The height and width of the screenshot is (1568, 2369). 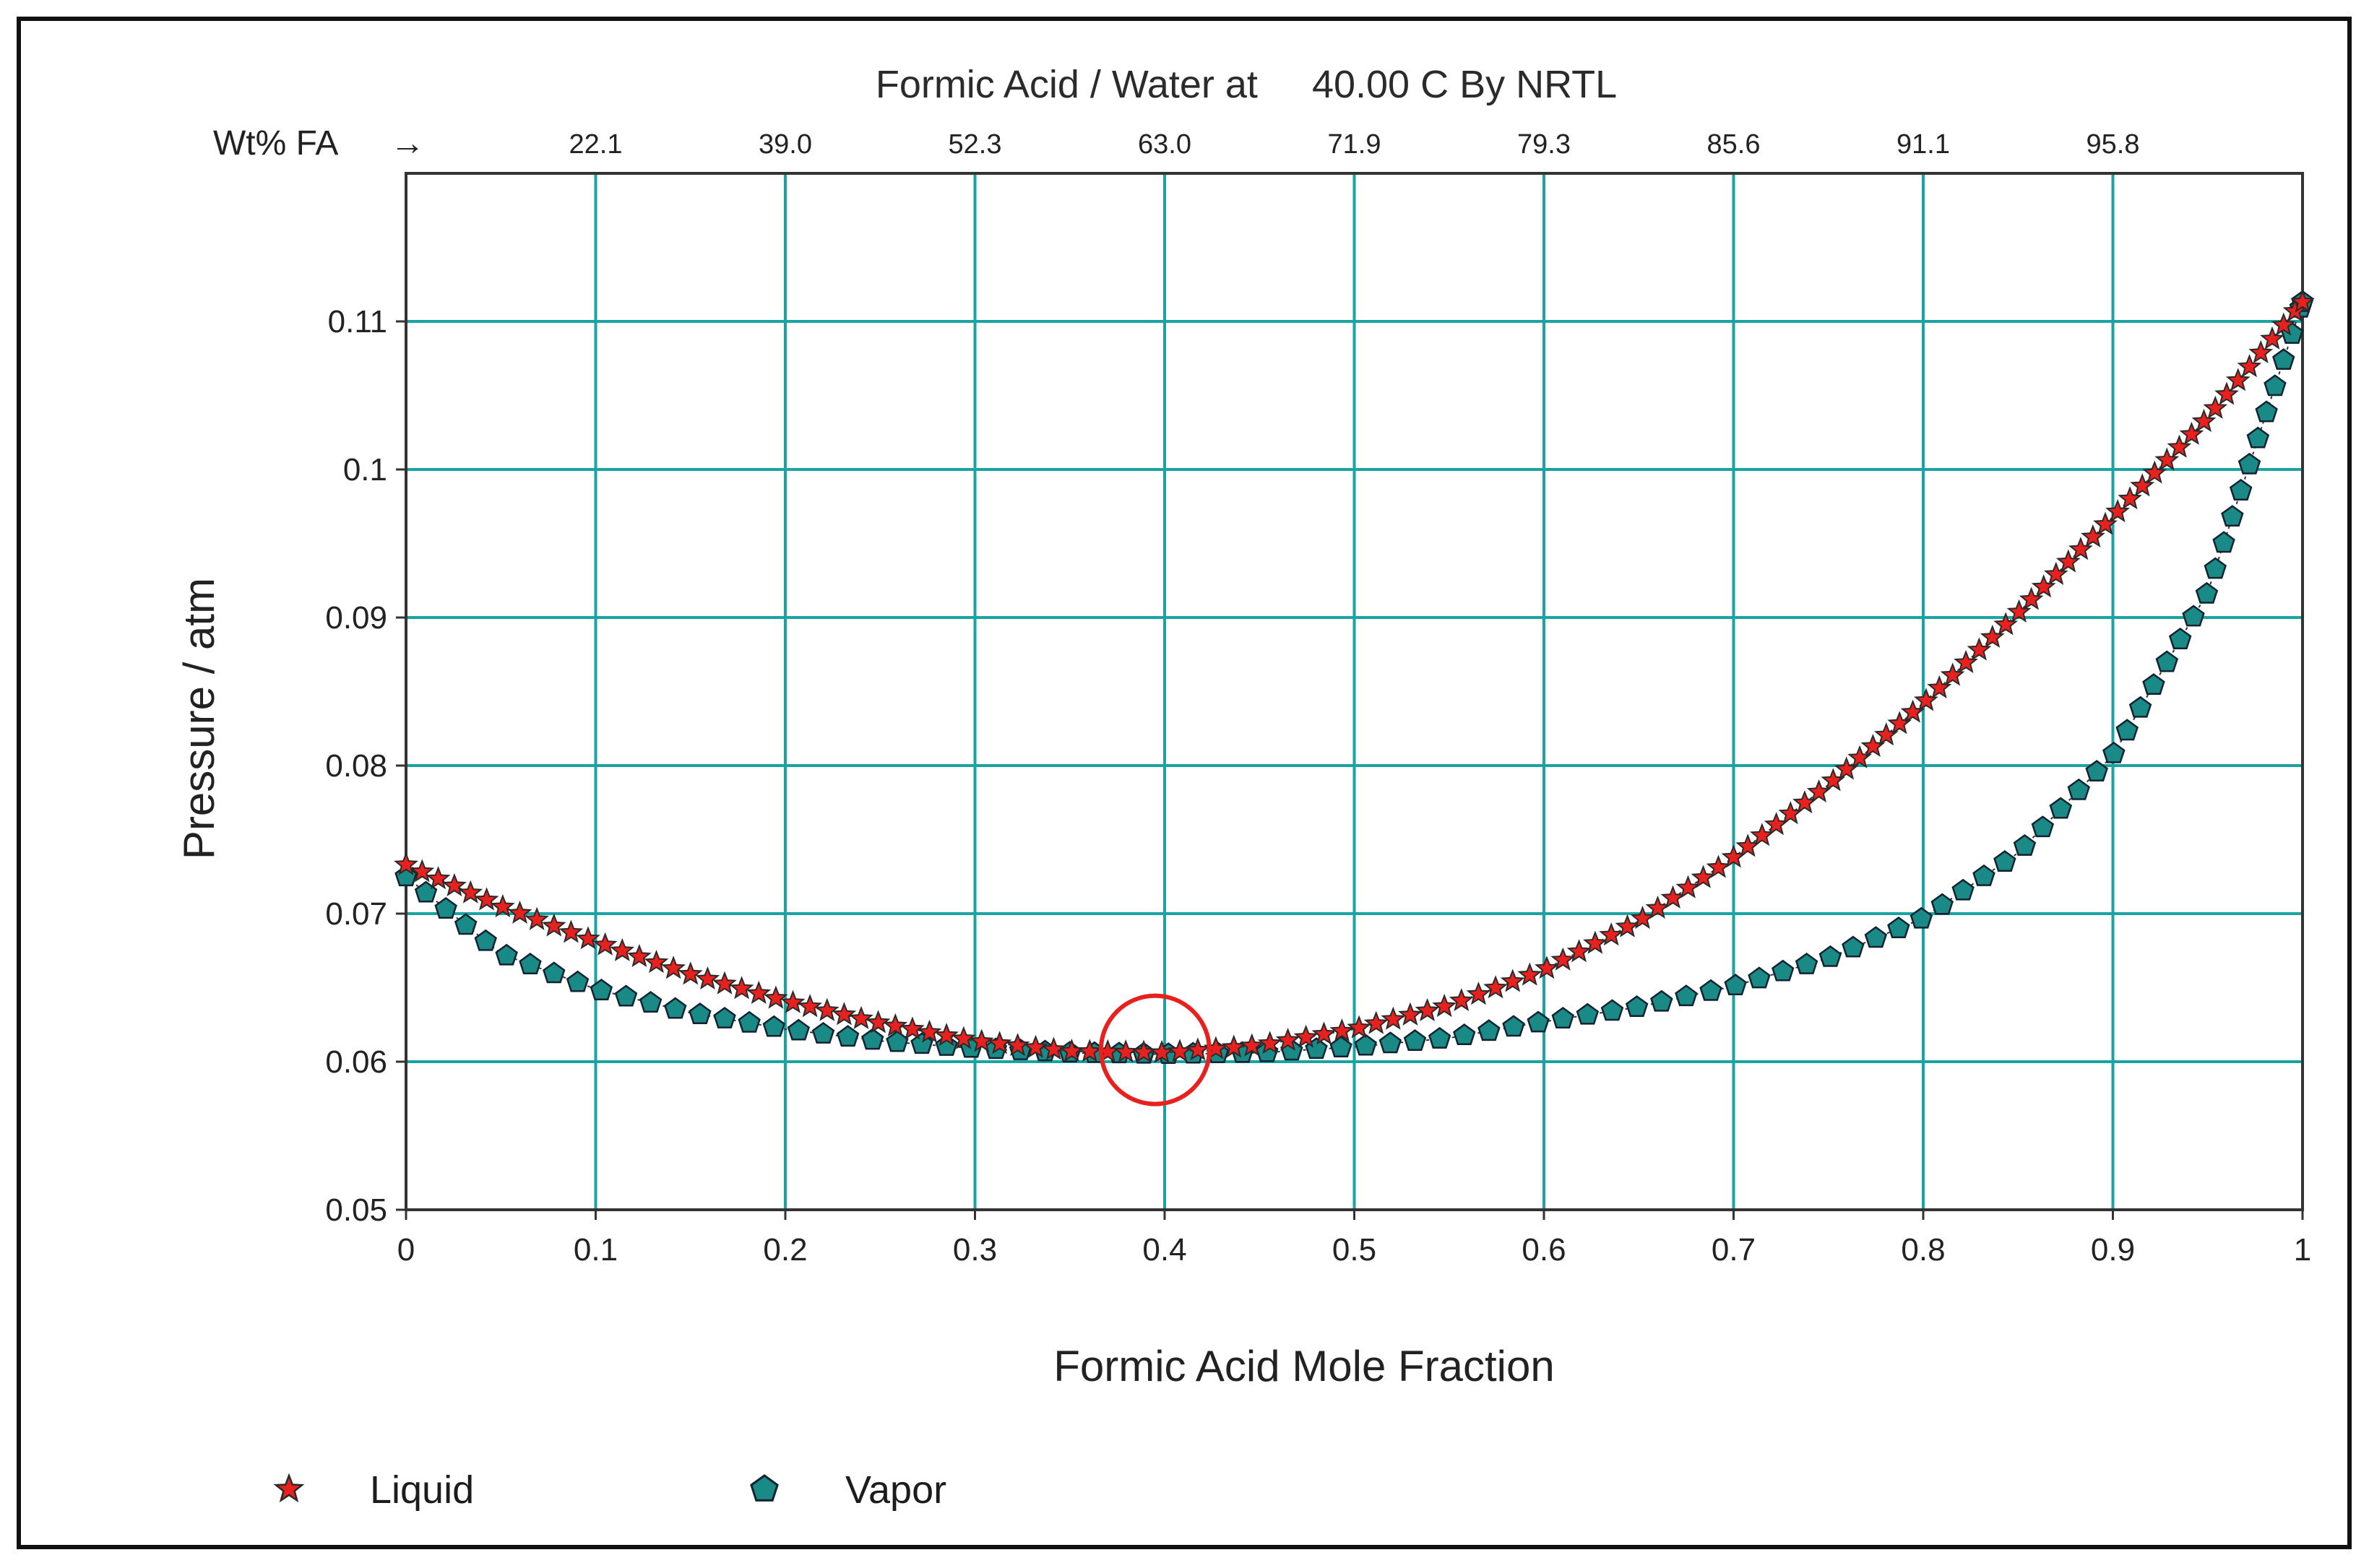 I want to click on top-axis-tick-label: 52.3, so click(x=975, y=144).